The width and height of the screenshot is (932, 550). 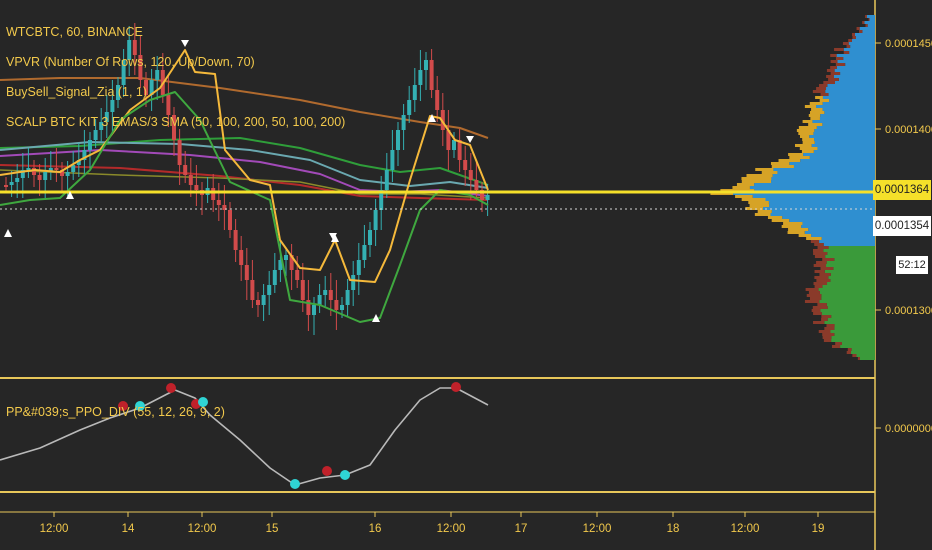 I want to click on ppo-axis: 0.0000000, so click(x=903, y=429).